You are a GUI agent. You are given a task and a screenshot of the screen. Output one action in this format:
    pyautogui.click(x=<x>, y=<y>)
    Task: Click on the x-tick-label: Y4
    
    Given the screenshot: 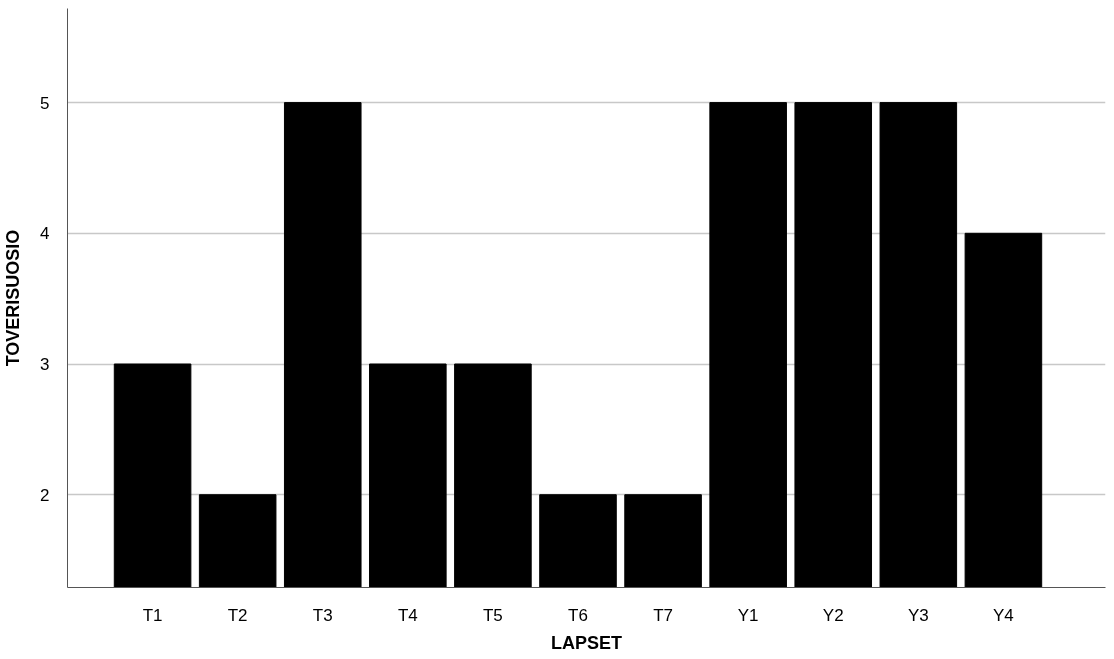 What is the action you would take?
    pyautogui.click(x=1003, y=615)
    